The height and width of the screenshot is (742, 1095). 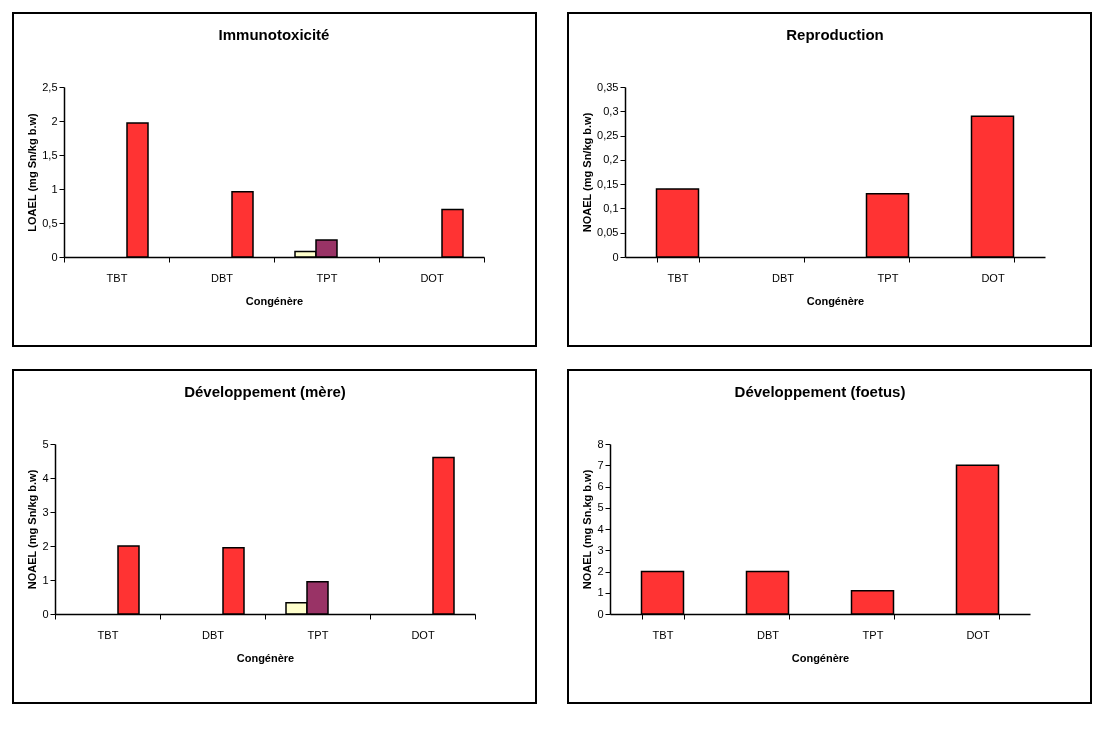 I want to click on y-axis-title: LOAEL (mg Sn/kg b.w), so click(x=32, y=172).